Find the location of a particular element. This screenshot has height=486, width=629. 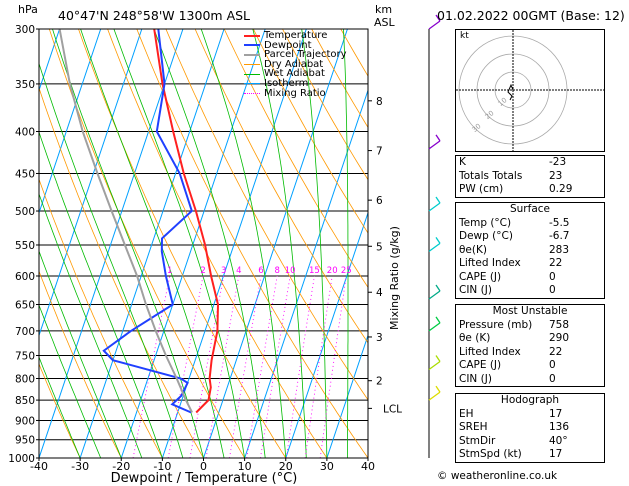

temperature-tick-label: -40 is located at coordinates (39, 466).